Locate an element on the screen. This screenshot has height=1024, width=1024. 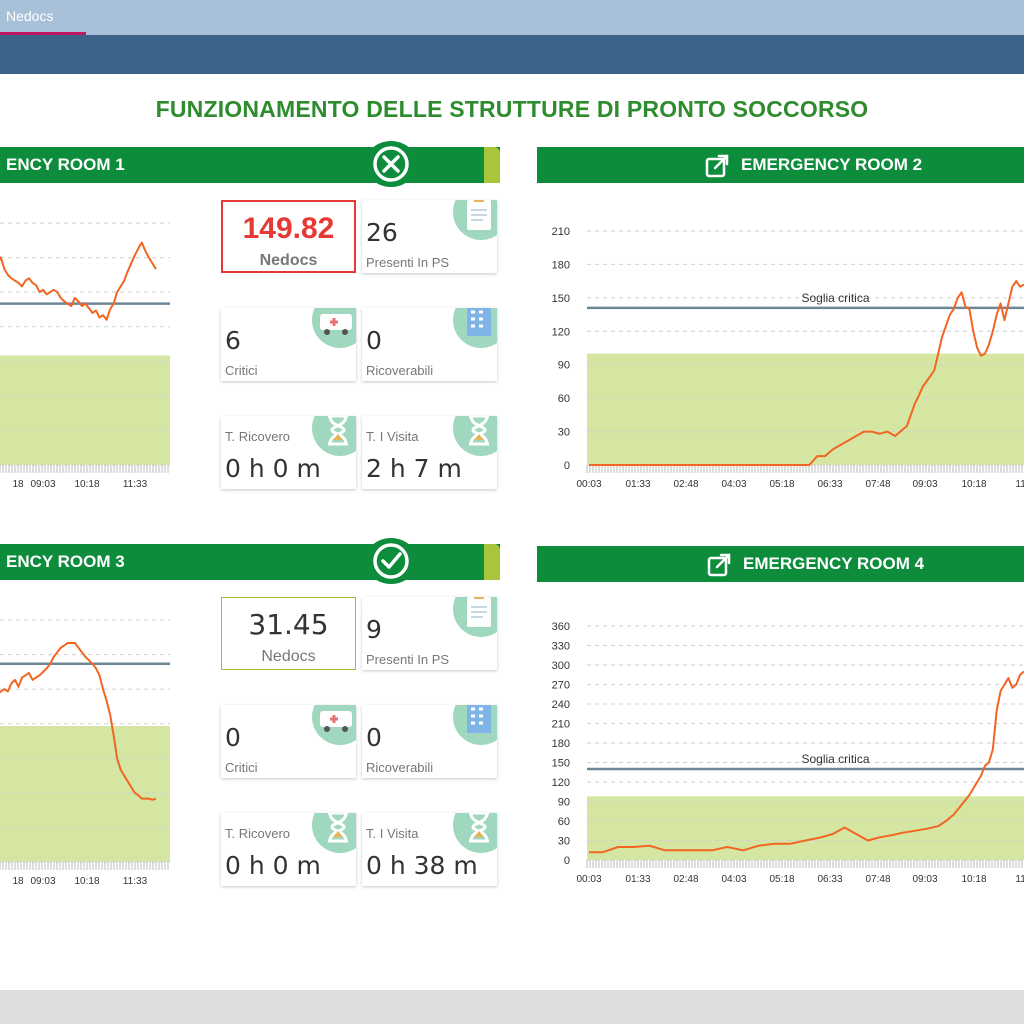
er4-title: EMERGENCY ROOM 4 is located at coordinates (834, 563).